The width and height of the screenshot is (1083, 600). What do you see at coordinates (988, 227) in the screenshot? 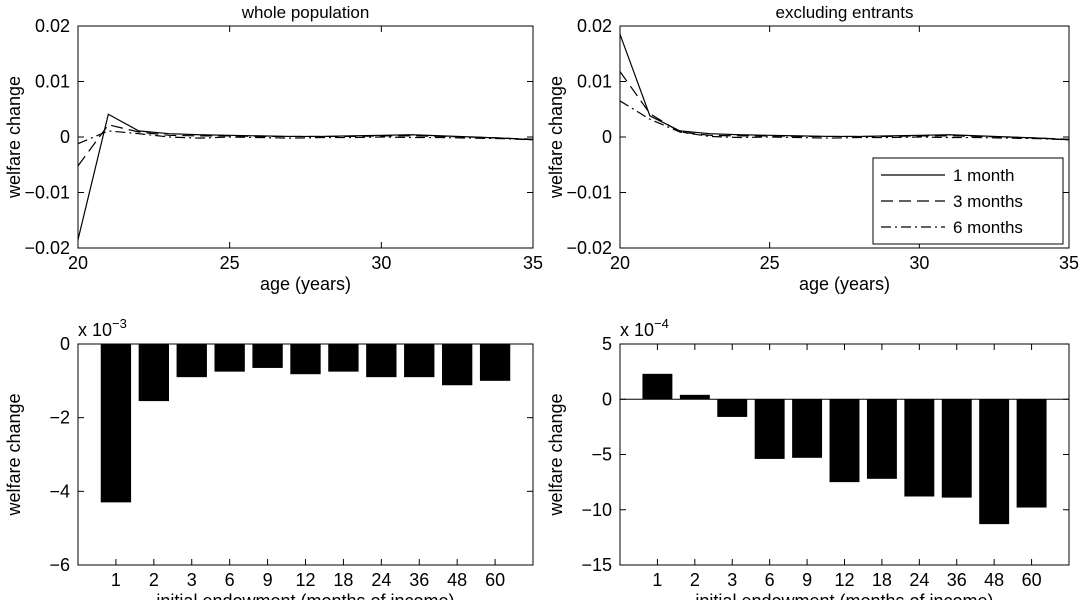
I see `legend-label: 6 months` at bounding box center [988, 227].